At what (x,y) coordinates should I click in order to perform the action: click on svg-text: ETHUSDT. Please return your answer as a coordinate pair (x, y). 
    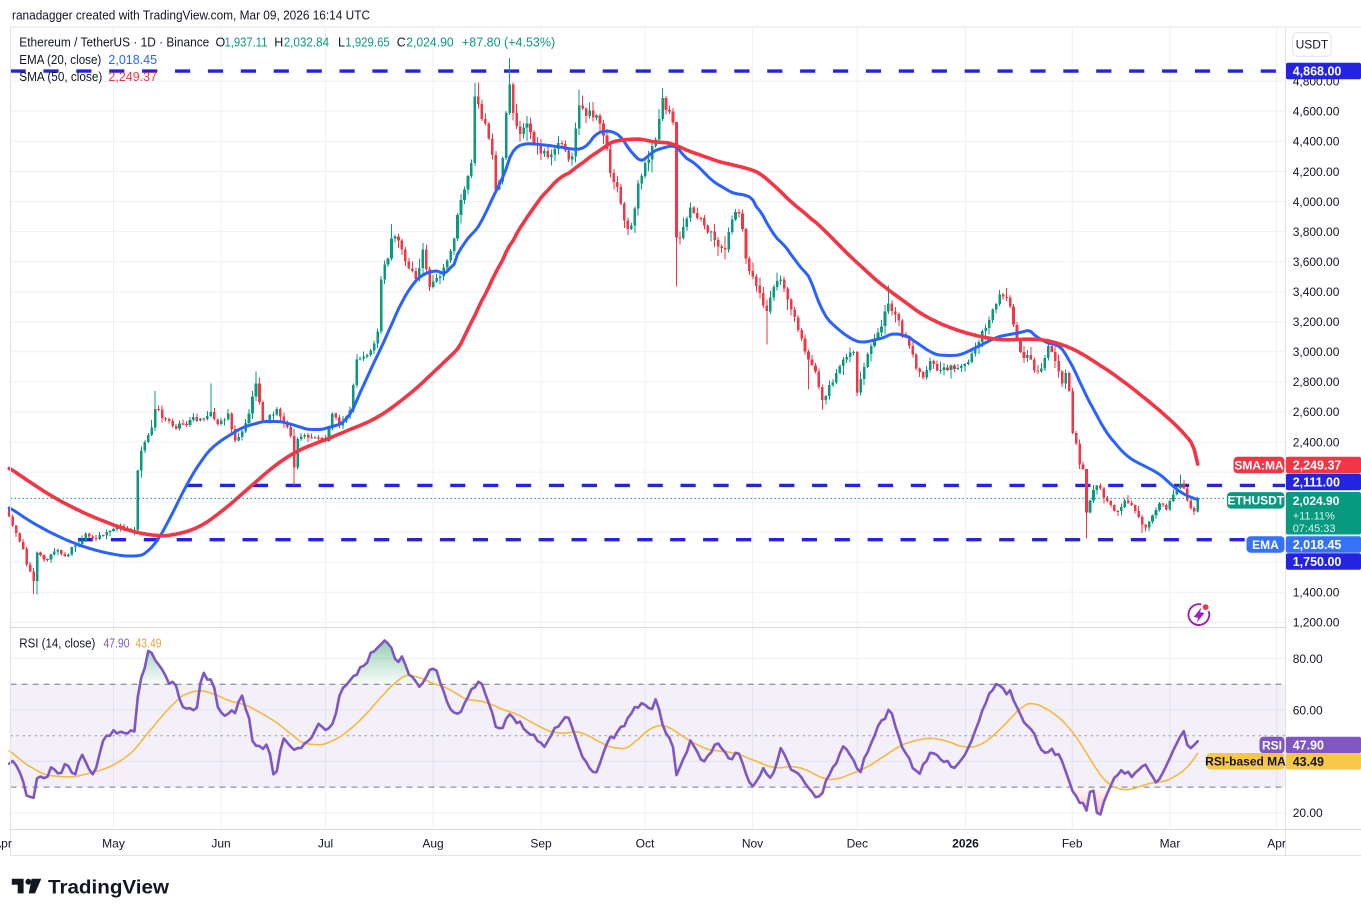
    Looking at the image, I should click on (1255, 501).